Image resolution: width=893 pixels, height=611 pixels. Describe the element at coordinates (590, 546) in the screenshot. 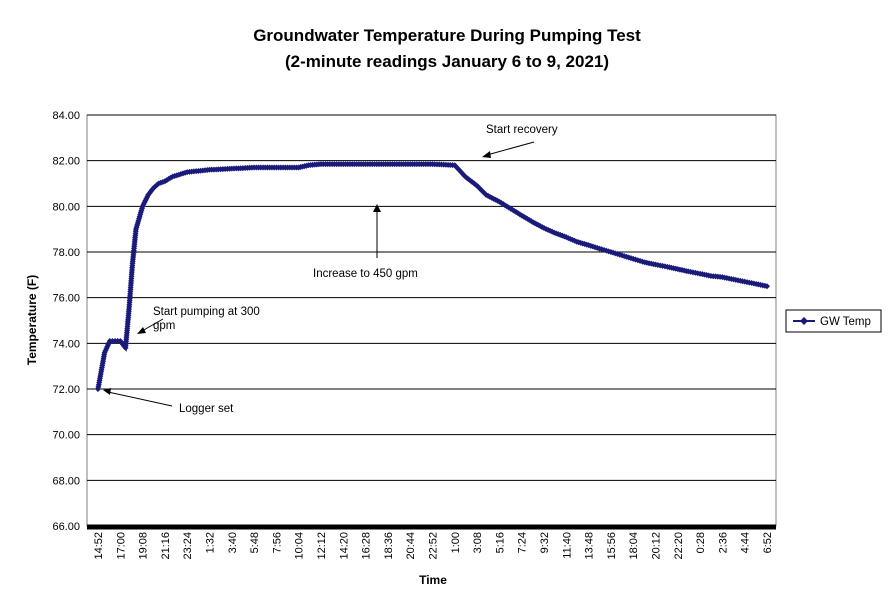

I see `x-tick-label: 13:48` at that location.